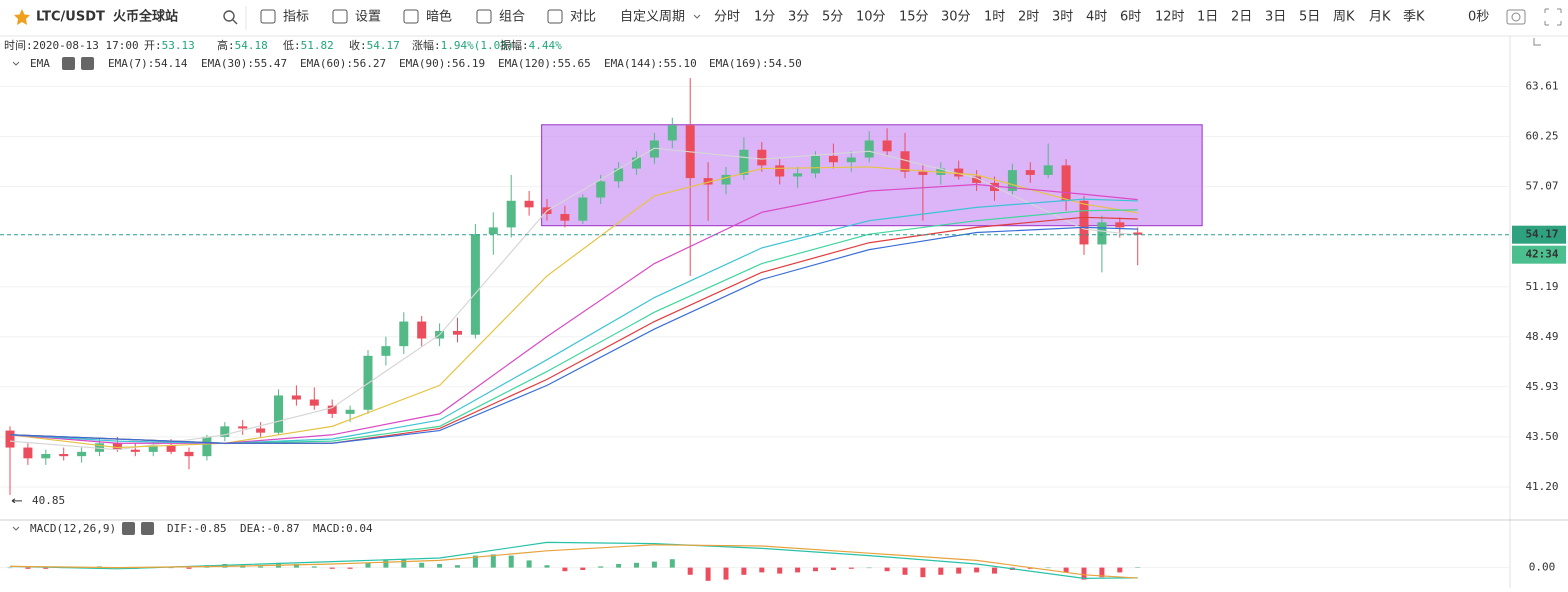 The image size is (1568, 592). I want to click on period-button: 2时, so click(1028, 17).